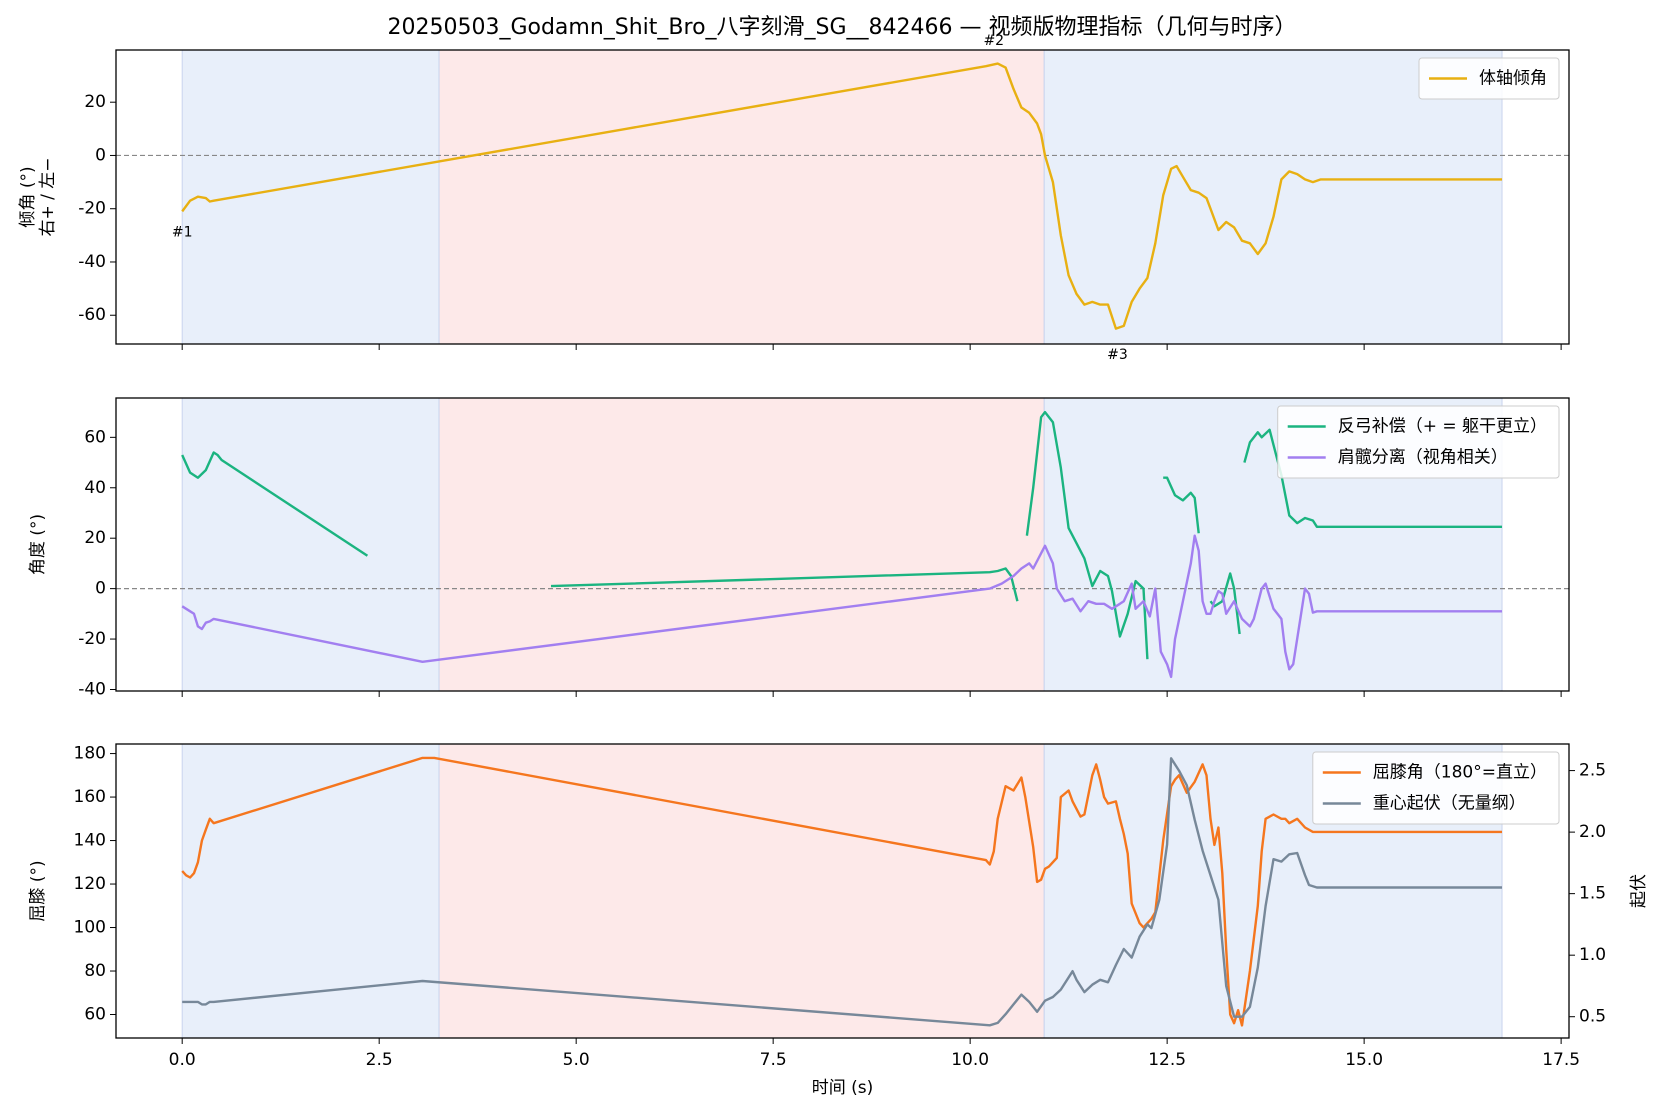 The height and width of the screenshot is (1118, 1658). I want to click on y2-tick-label: 1.5, so click(1592, 894).